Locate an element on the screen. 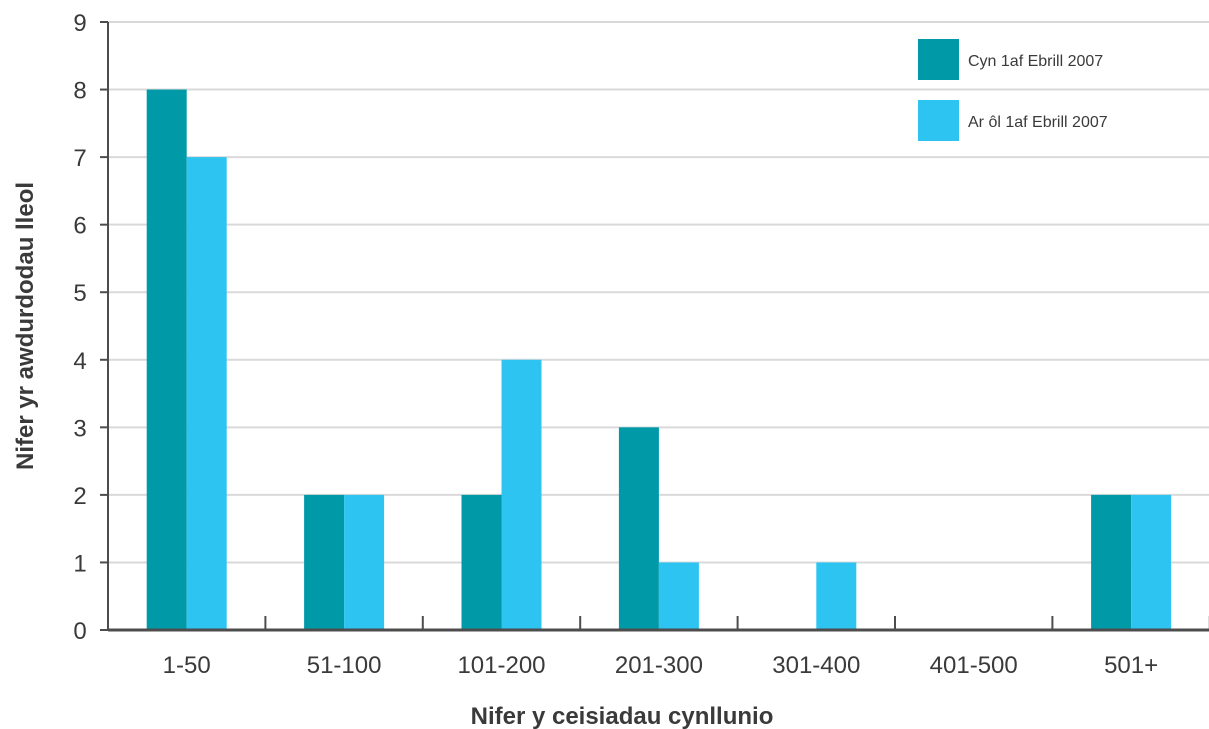 Image resolution: width=1209 pixels, height=729 pixels. x-tick-label: 501+ is located at coordinates (1131, 665).